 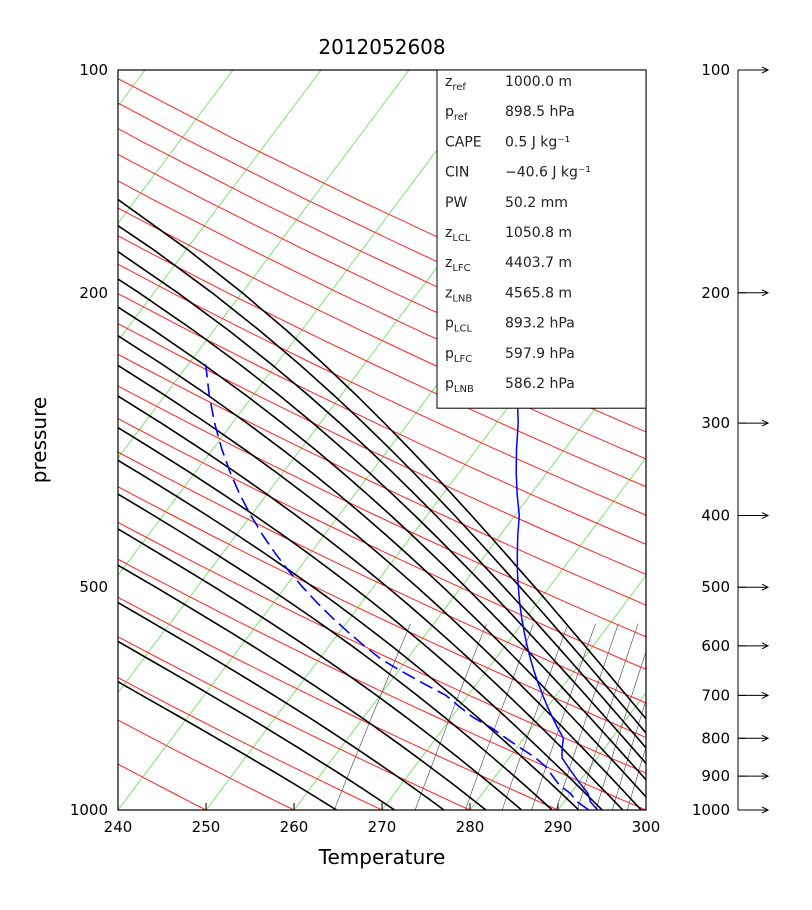 What do you see at coordinates (715, 776) in the screenshot?
I see `wind-level-label: 900` at bounding box center [715, 776].